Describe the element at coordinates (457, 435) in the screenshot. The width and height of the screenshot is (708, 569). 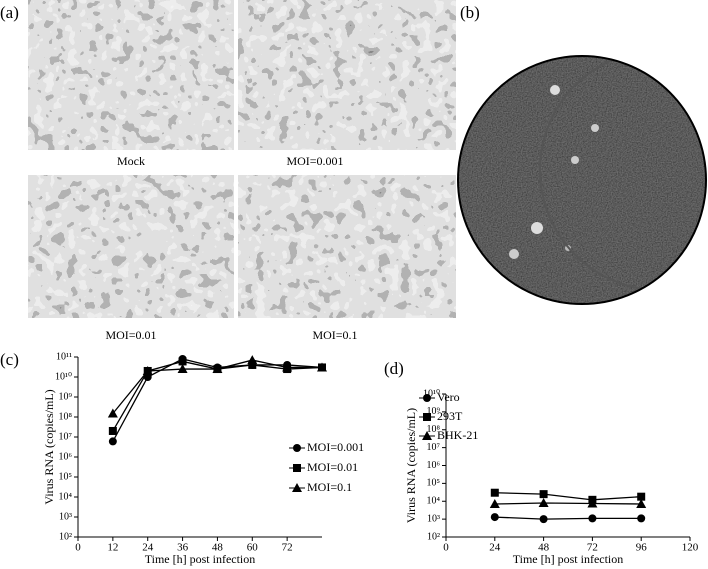
I see `legend-label: BHK-21` at that location.